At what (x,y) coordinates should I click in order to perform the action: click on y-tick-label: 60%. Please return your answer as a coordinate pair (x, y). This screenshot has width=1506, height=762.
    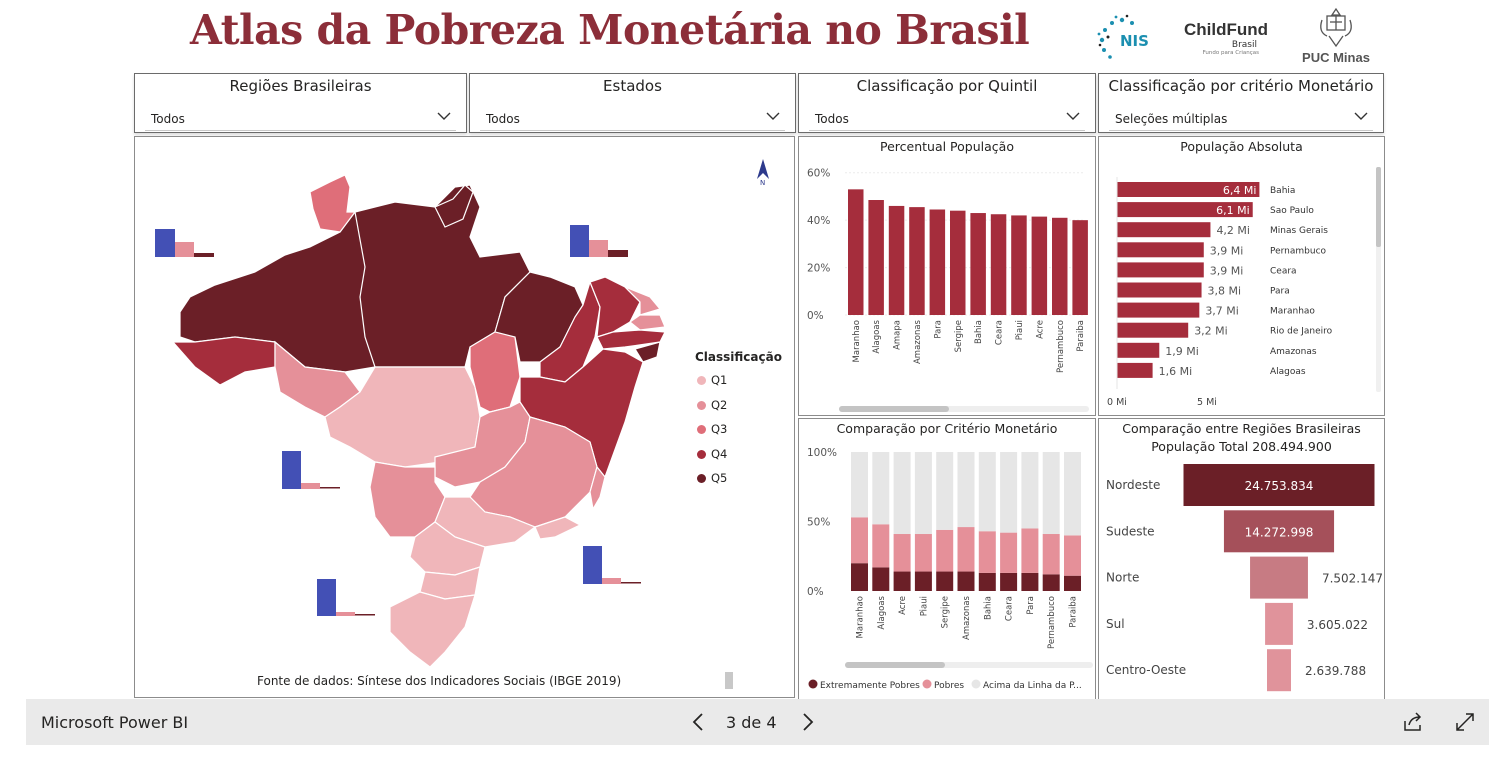
    Looking at the image, I should click on (818, 174).